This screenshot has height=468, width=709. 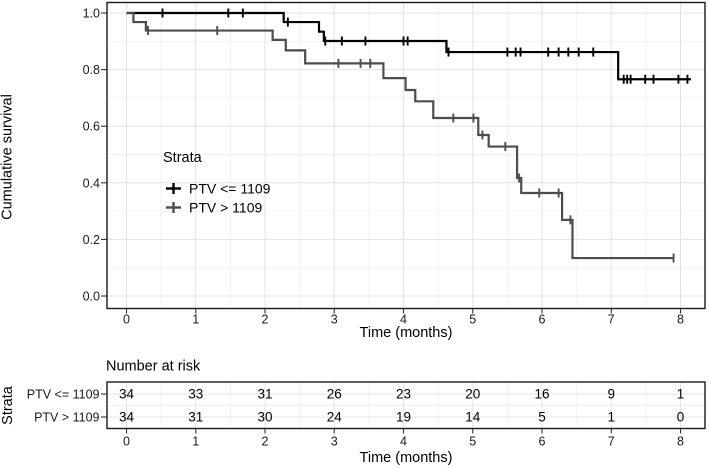 I want to click on risk-count-value: 24, so click(x=335, y=417).